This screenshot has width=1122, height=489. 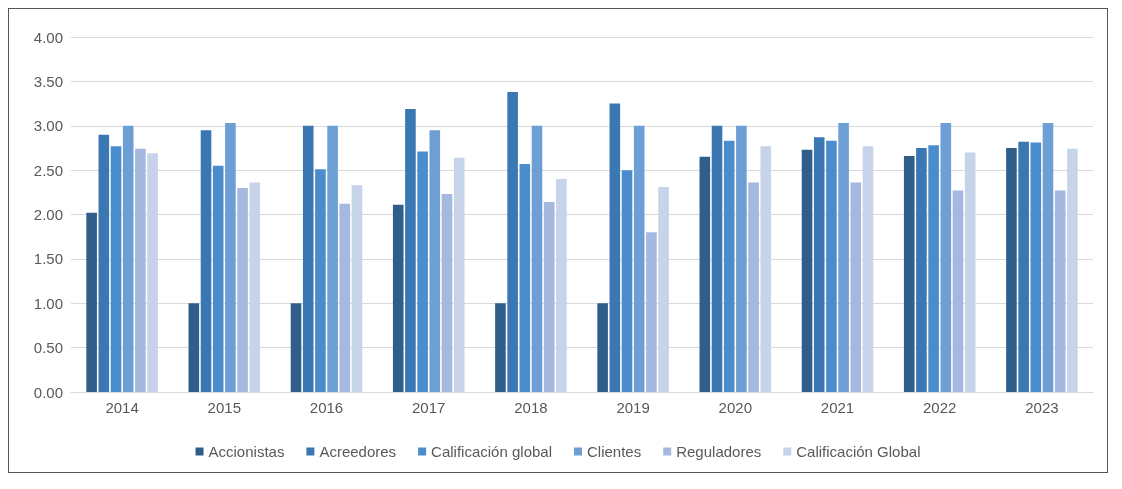 What do you see at coordinates (122, 407) in the screenshot?
I see `x-tick-label: 2014` at bounding box center [122, 407].